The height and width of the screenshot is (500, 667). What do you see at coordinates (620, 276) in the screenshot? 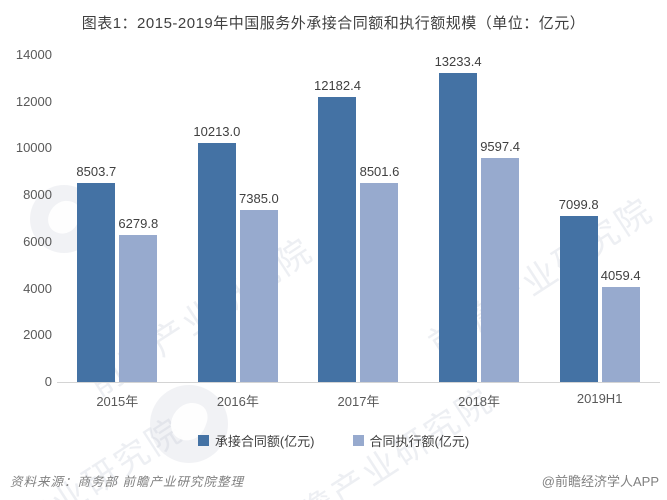
I see `bar-value-label: 4059.4` at bounding box center [620, 276].